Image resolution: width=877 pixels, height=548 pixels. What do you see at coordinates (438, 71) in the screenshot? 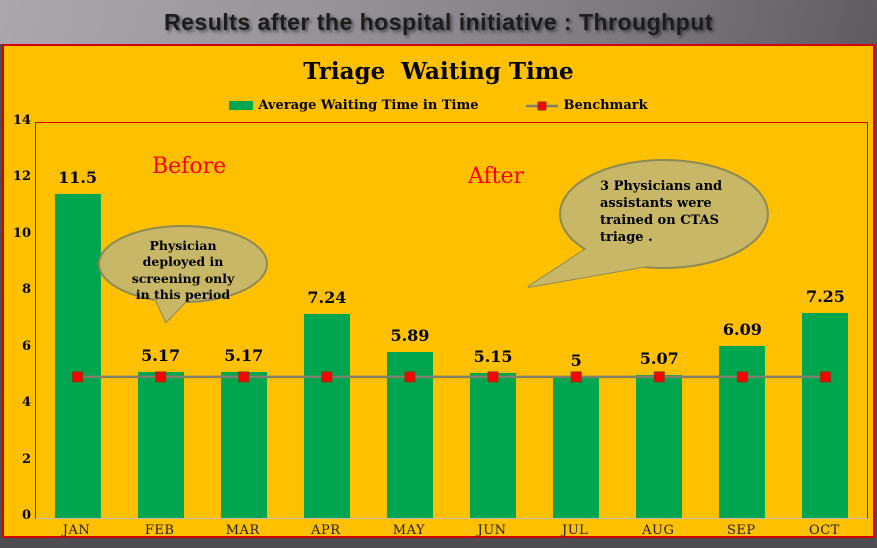
I see `chart-title: Triage Waiting Time` at bounding box center [438, 71].